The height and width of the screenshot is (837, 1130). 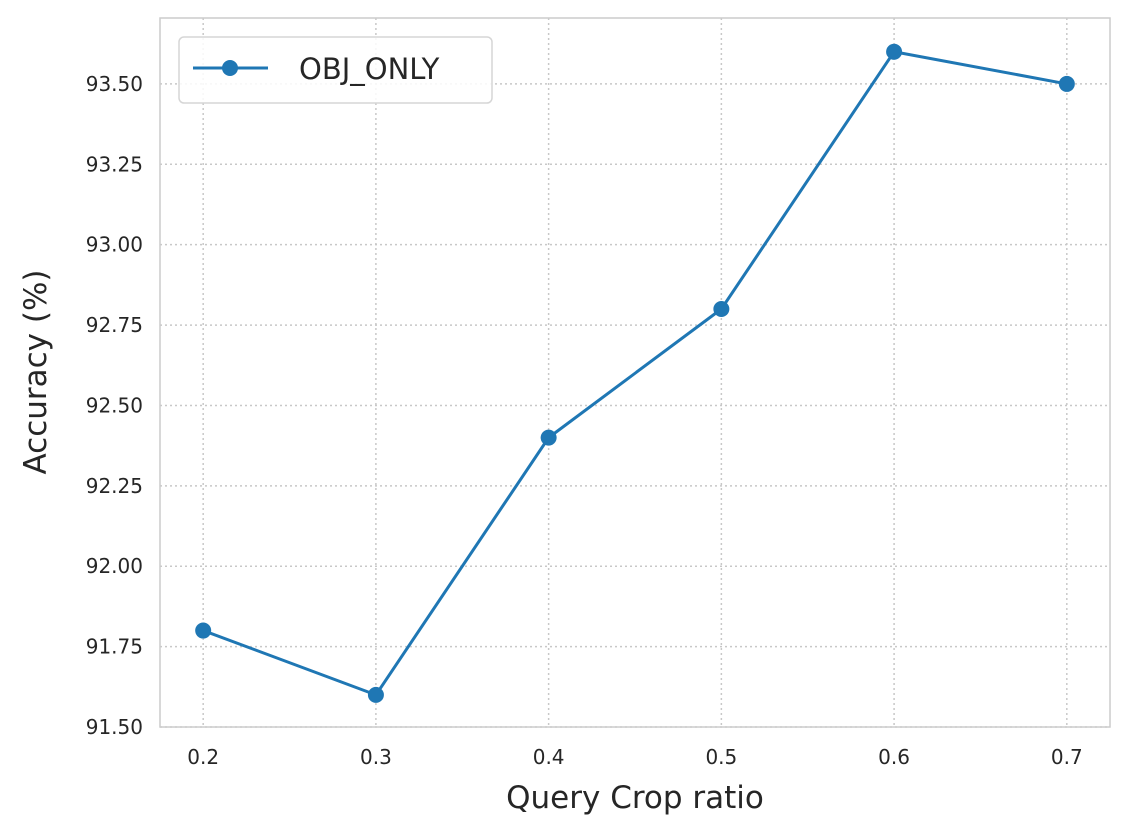 What do you see at coordinates (36, 371) in the screenshot?
I see `y-axis-label: Accuracy (%)` at bounding box center [36, 371].